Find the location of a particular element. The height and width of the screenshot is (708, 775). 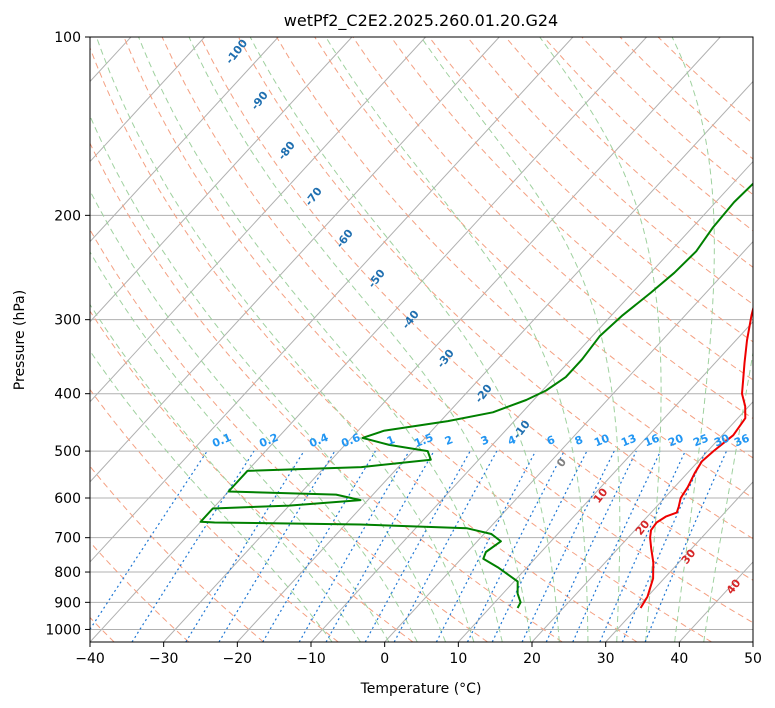

x-tick-label: 40 is located at coordinates (679, 659).